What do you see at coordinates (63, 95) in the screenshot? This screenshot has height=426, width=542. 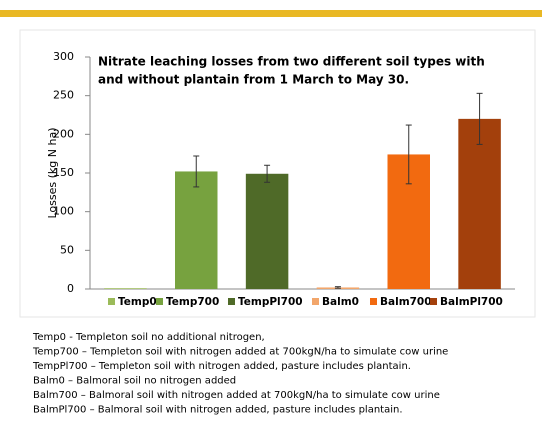 I see `y-tick-label: 250` at bounding box center [63, 95].